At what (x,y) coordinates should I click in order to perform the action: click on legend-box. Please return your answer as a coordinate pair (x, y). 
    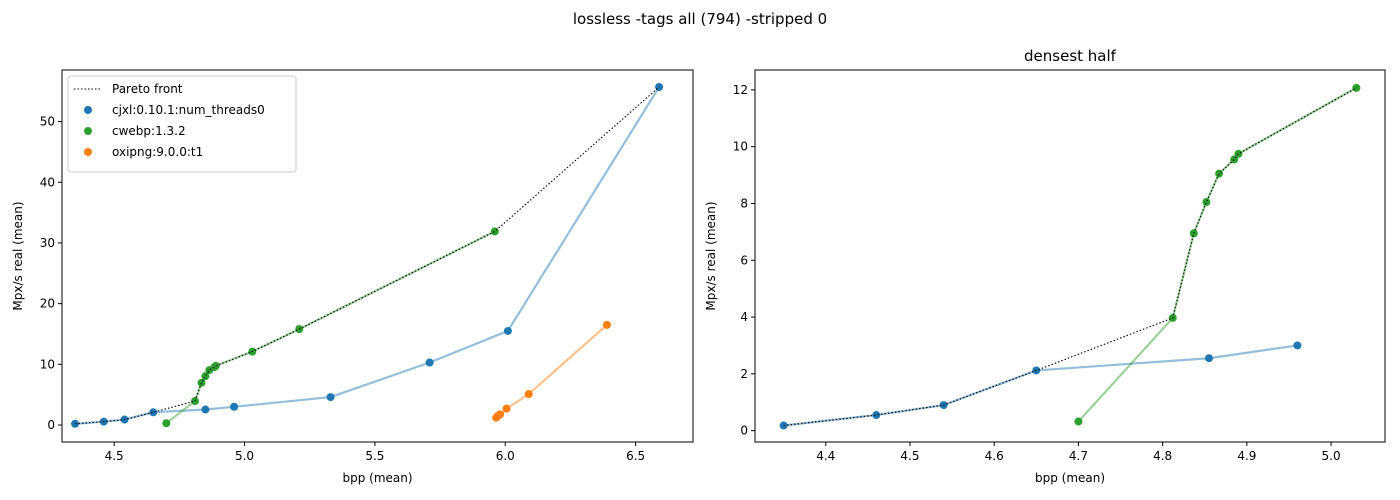
    Looking at the image, I should click on (182, 124).